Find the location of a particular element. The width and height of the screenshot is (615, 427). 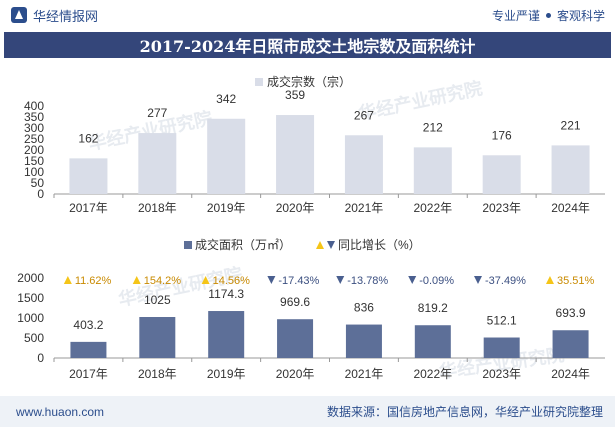

brand: 华经情报网 is located at coordinates (54, 15).